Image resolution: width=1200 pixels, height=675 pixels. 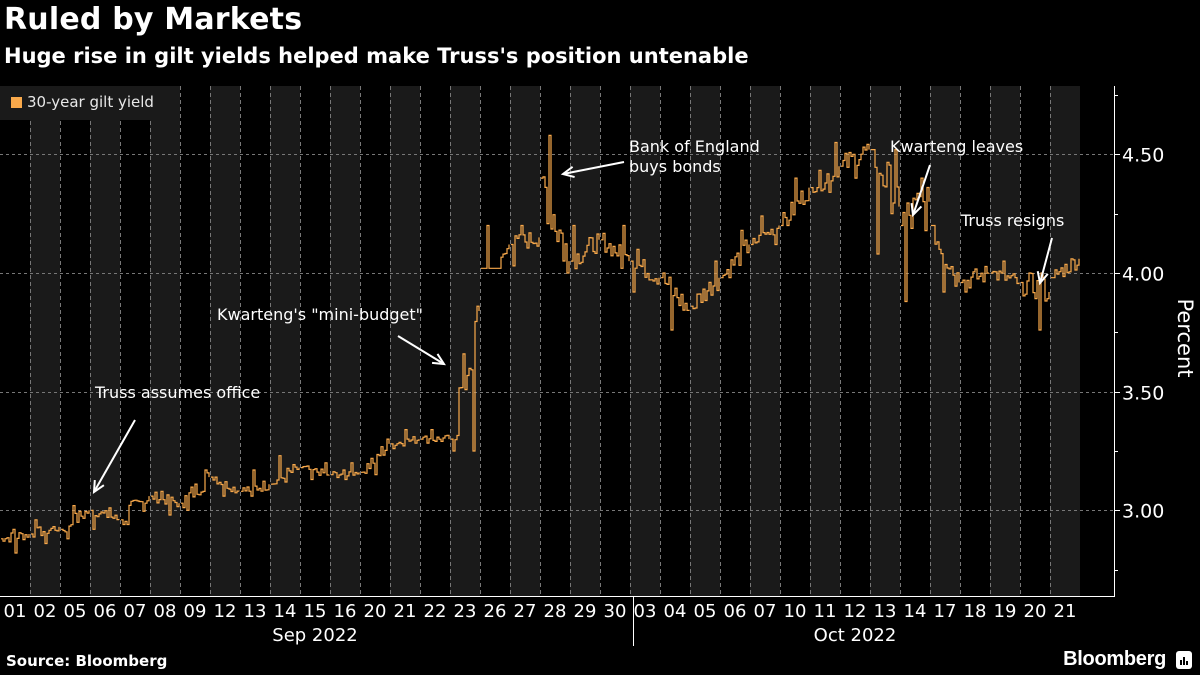 I want to click on x-tick-label: 04, so click(x=675, y=611).